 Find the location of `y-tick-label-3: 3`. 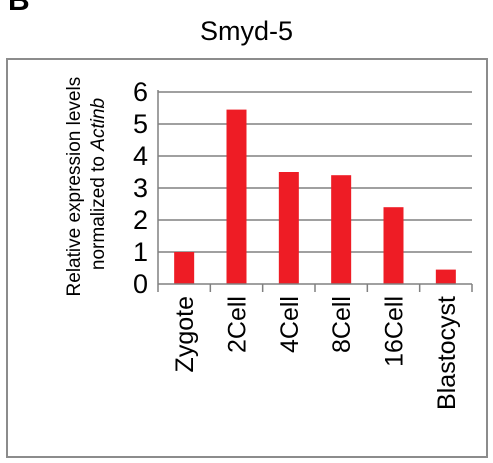

y-tick-label-3: 3 is located at coordinates (140, 188).